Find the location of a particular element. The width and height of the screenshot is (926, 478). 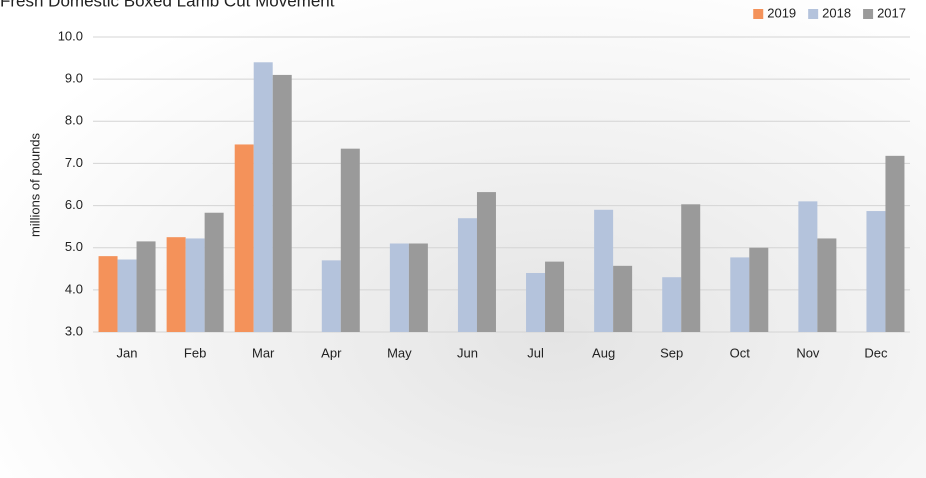

x-tick-label: Sep is located at coordinates (671, 352).